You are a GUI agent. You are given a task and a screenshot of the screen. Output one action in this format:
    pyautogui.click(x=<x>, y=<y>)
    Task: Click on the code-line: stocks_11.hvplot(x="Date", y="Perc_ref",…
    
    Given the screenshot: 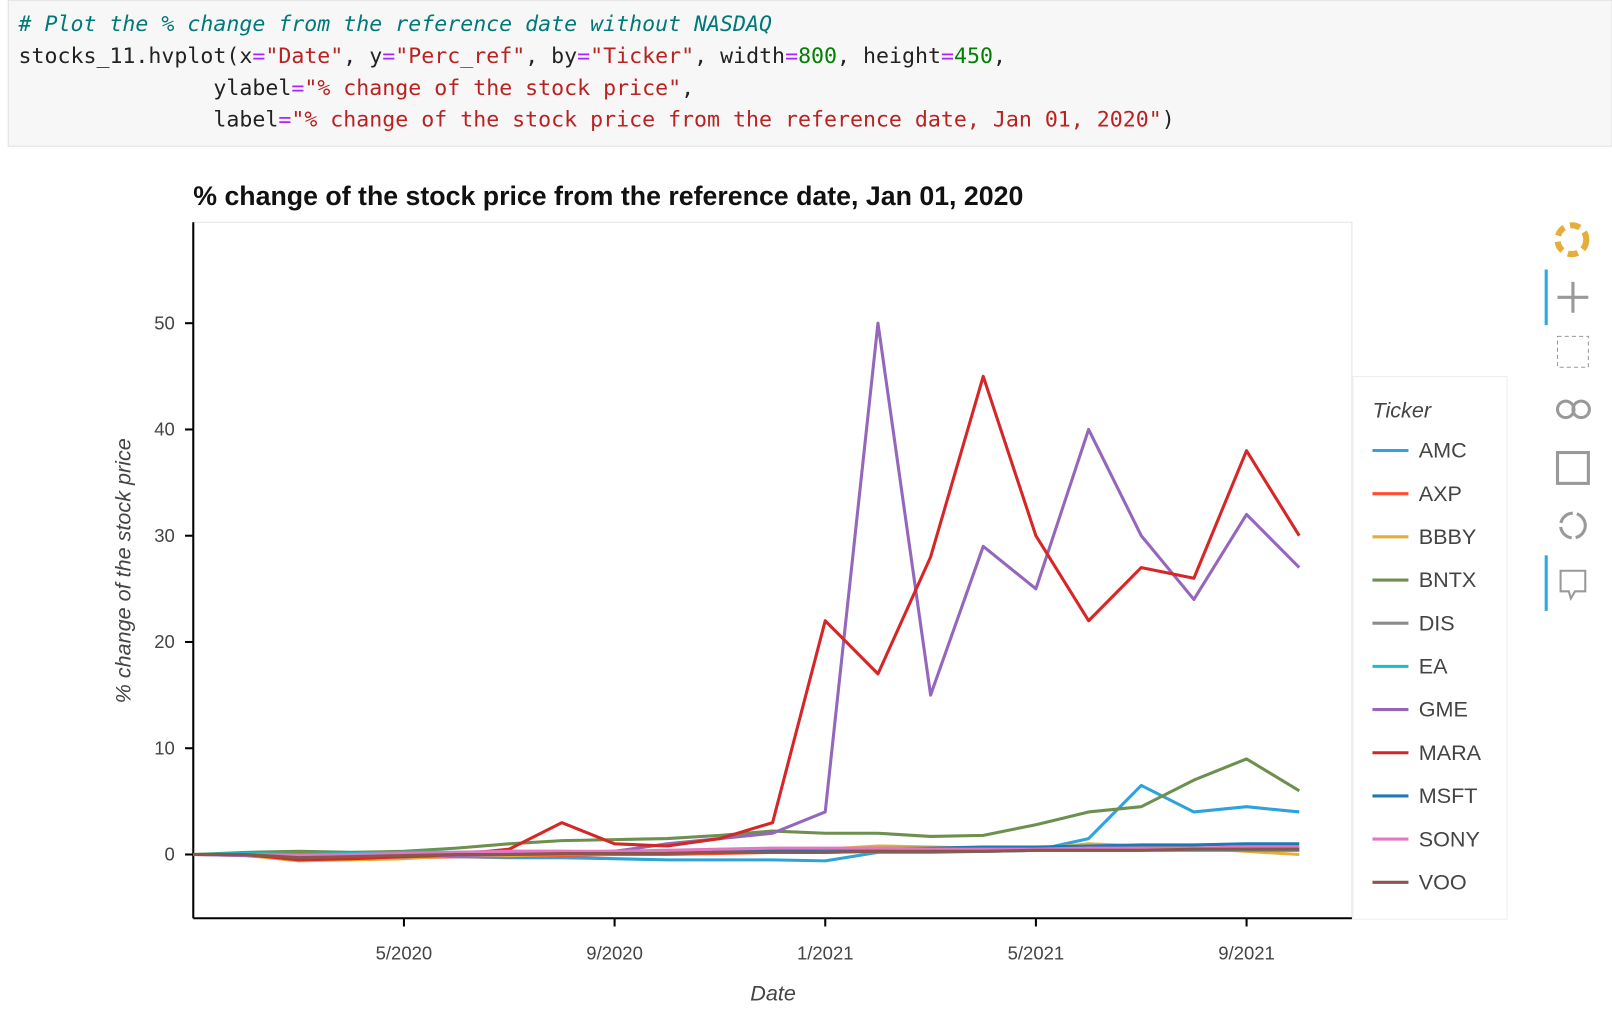 What is the action you would take?
    pyautogui.click(x=512, y=56)
    